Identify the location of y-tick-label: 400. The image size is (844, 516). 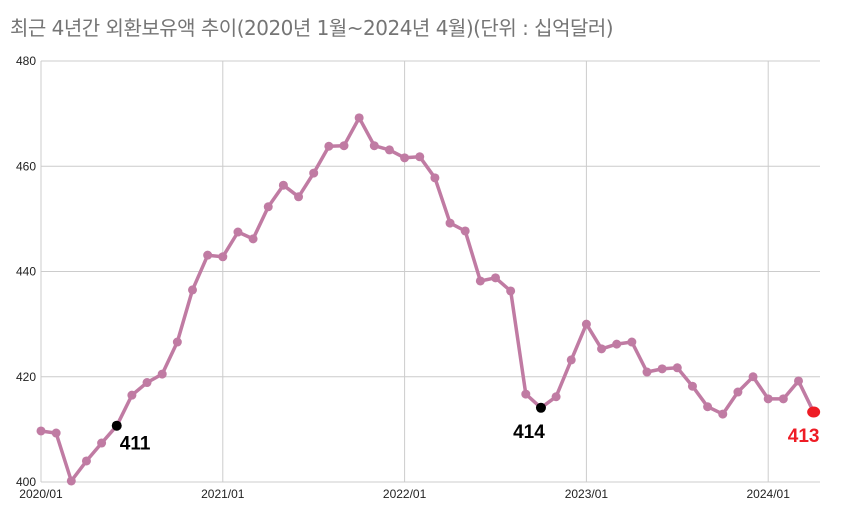
(26, 482).